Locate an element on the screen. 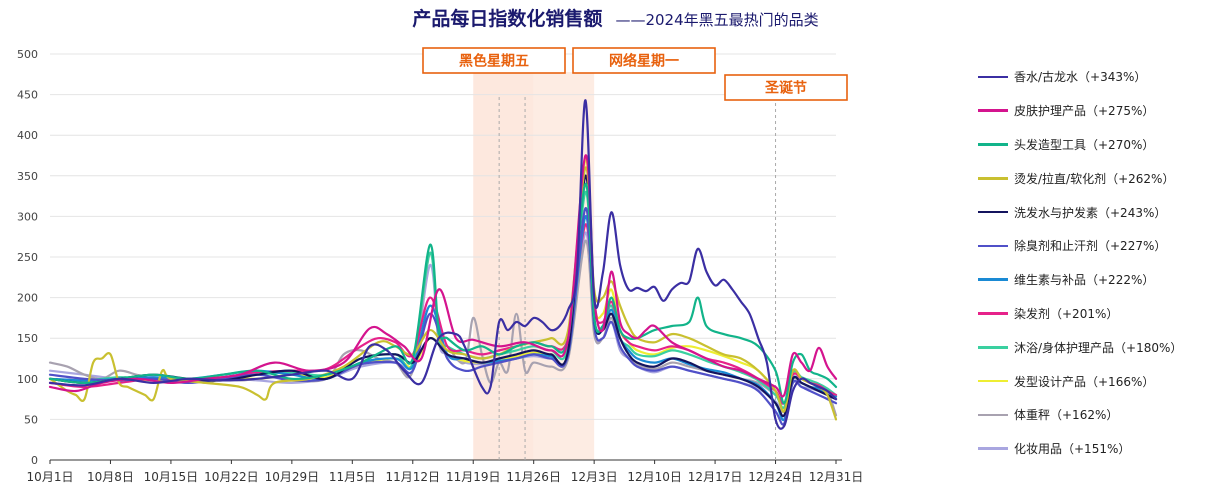 Image resolution: width=1231 pixels, height=490 pixels. y-tick-label: 400 is located at coordinates (27, 135).